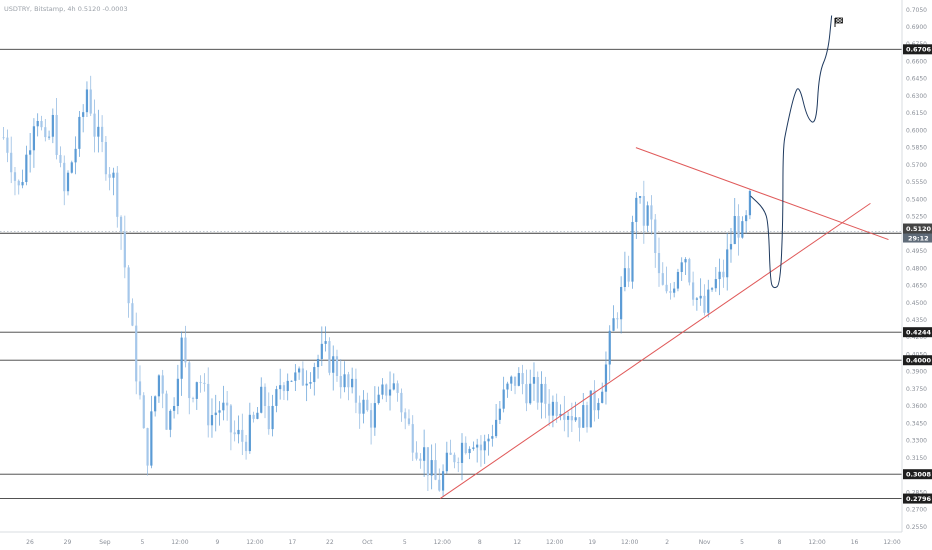  Describe the element at coordinates (916, 148) in the screenshot. I see `y-tick-label: 0.5850` at that location.